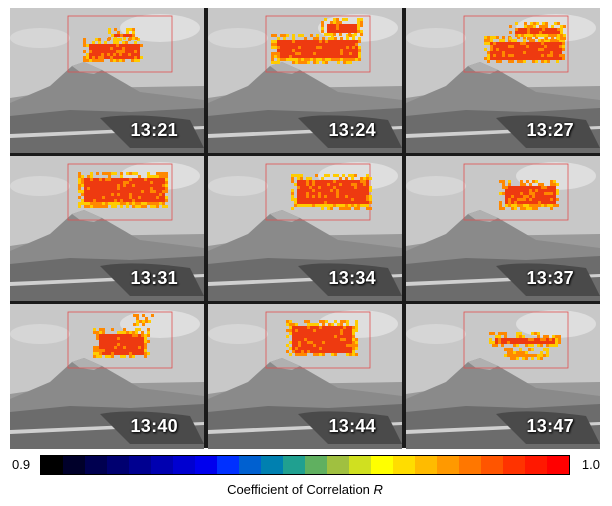 Image resolution: width=612 pixels, height=506 pixels. Describe the element at coordinates (318, 44) in the screenshot. I see `roi-box` at that location.